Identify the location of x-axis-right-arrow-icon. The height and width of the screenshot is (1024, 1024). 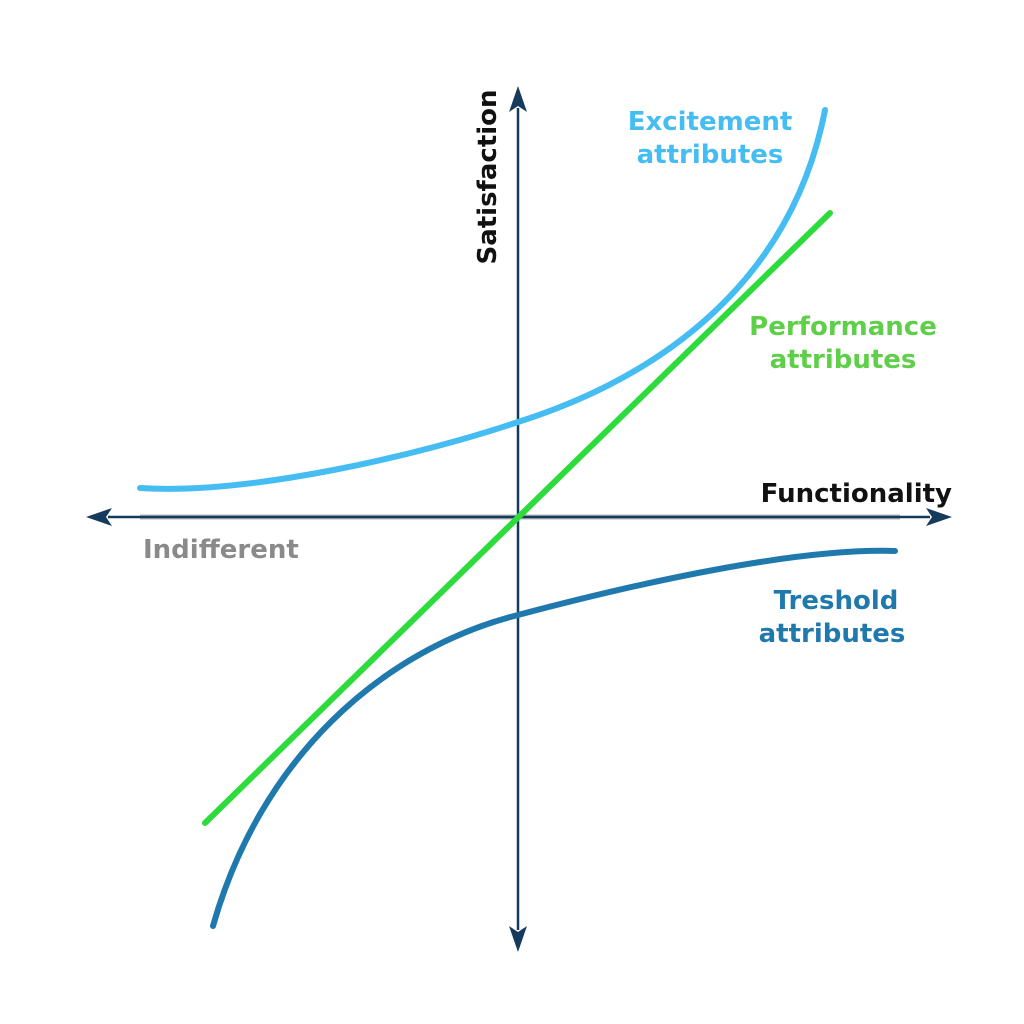
(939, 517).